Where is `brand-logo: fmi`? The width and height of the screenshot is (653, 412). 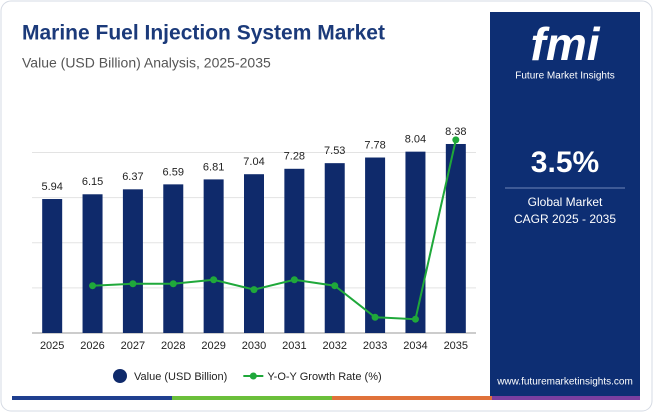
brand-logo: fmi is located at coordinates (566, 44).